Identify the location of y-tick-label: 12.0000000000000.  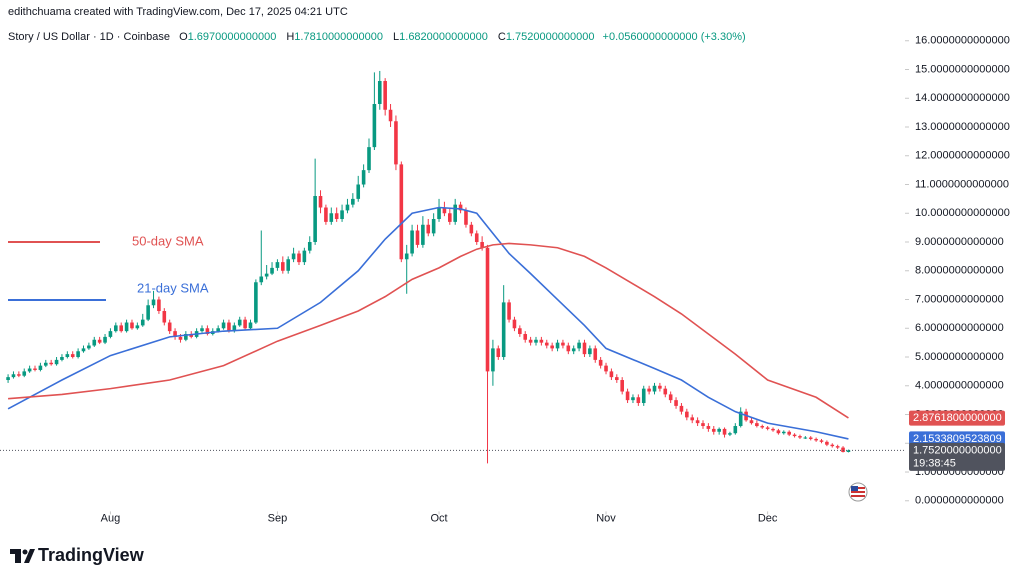
(962, 156).